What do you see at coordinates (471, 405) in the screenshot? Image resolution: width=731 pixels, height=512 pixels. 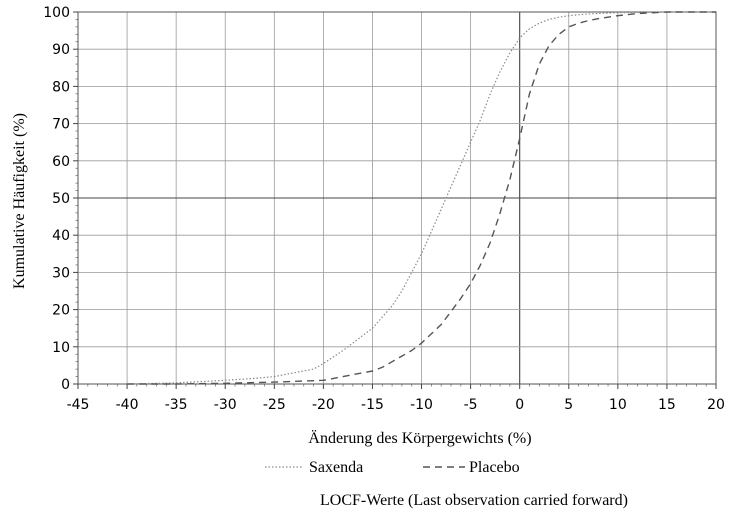 I see `x-tick-label: -5` at bounding box center [471, 405].